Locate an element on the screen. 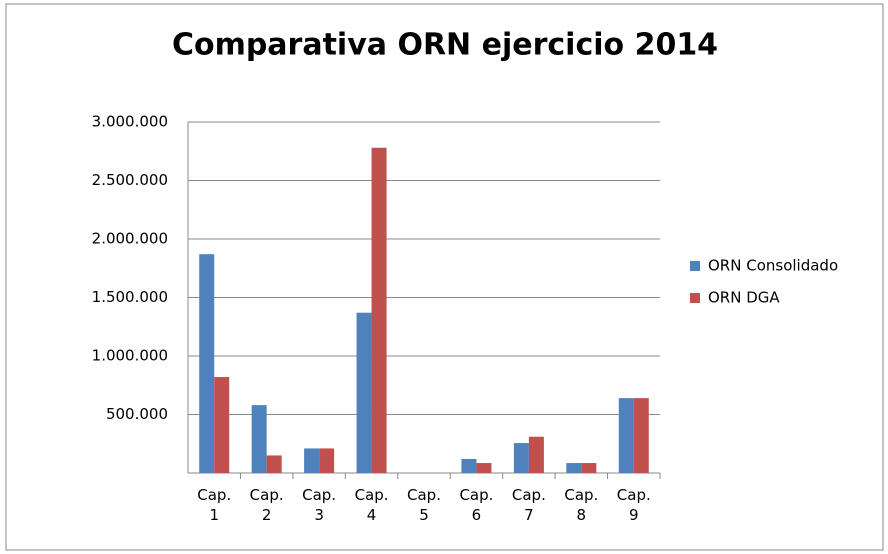  y-tick-label: 1.000.000 is located at coordinates (130, 356).